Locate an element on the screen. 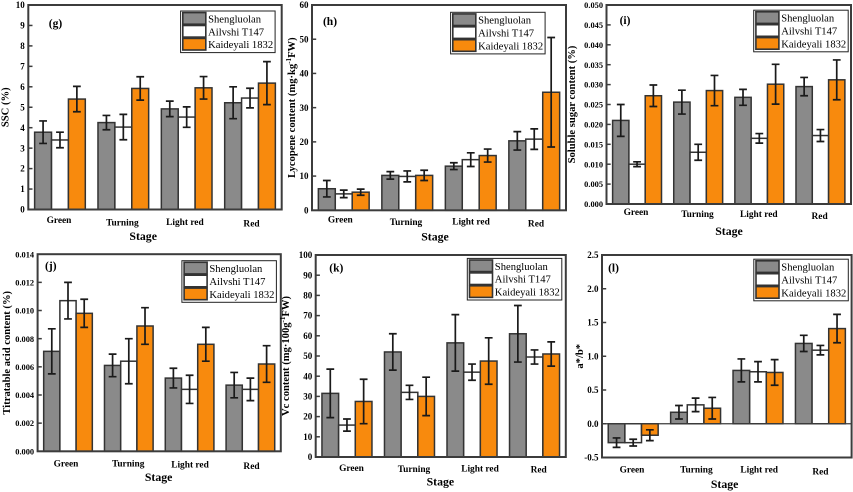 This screenshot has height=492, width=853. svg-text: a*/b* is located at coordinates (580, 356).